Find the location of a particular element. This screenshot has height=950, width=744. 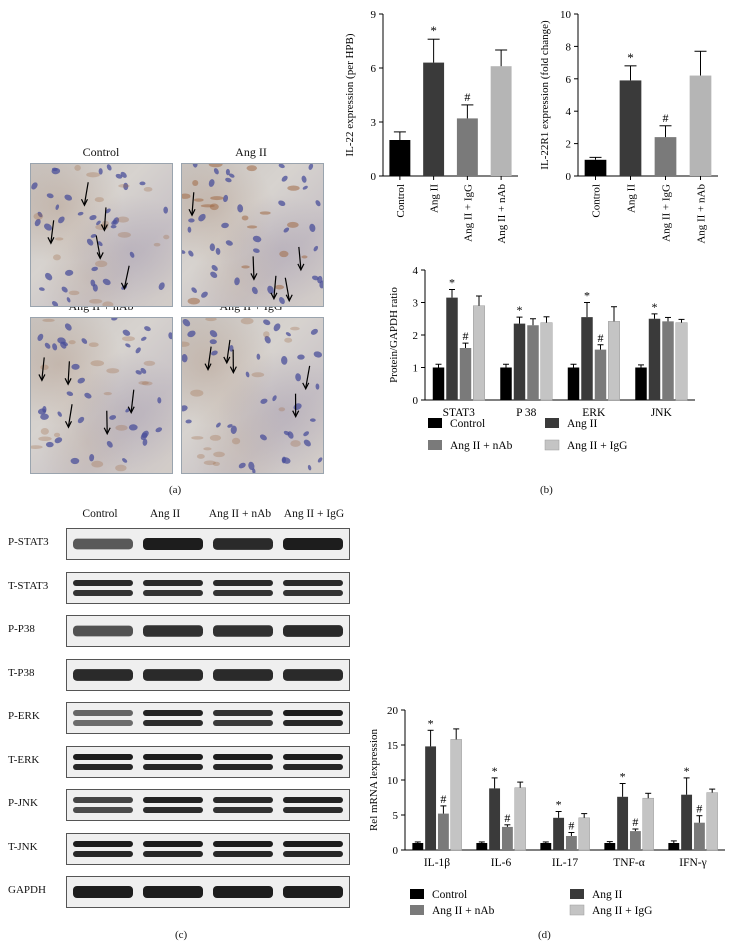

blot-col-ang2-nab: Ang II + nAb is located at coordinates (240, 514).